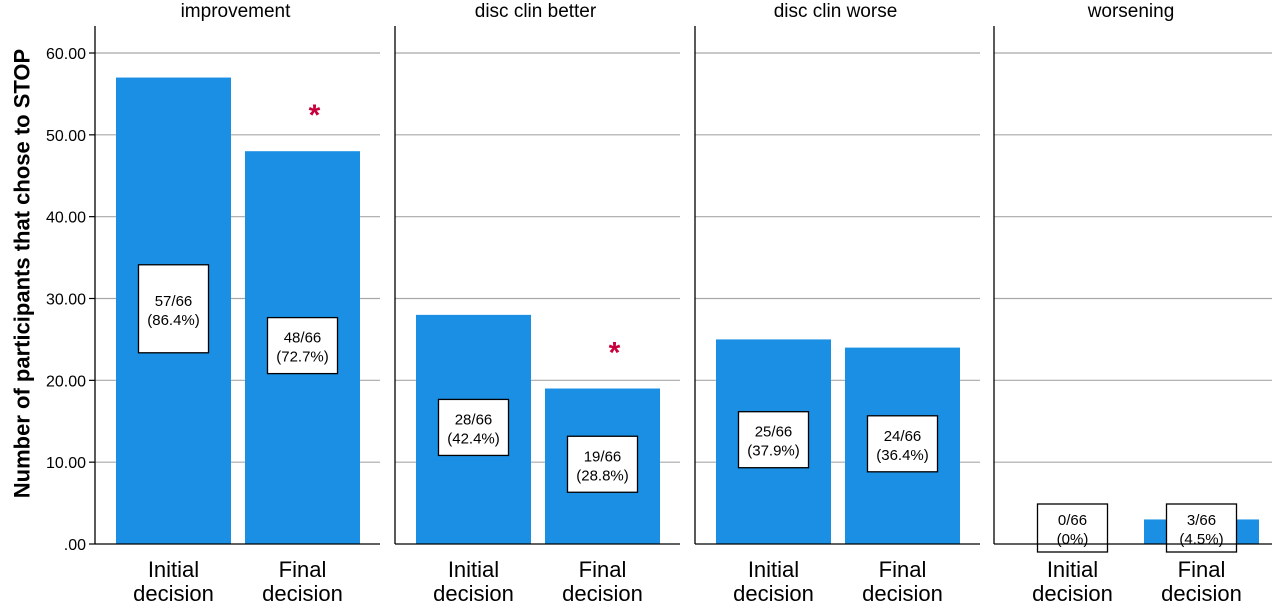 The image size is (1280, 602). I want to click on y-tick-label: 20.00, so click(66, 381).